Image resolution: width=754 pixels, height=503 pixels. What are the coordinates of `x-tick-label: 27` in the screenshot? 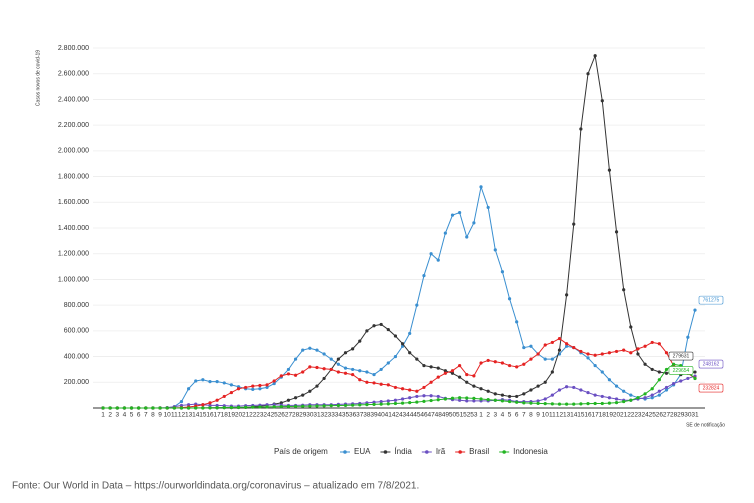 It's located at (667, 415).